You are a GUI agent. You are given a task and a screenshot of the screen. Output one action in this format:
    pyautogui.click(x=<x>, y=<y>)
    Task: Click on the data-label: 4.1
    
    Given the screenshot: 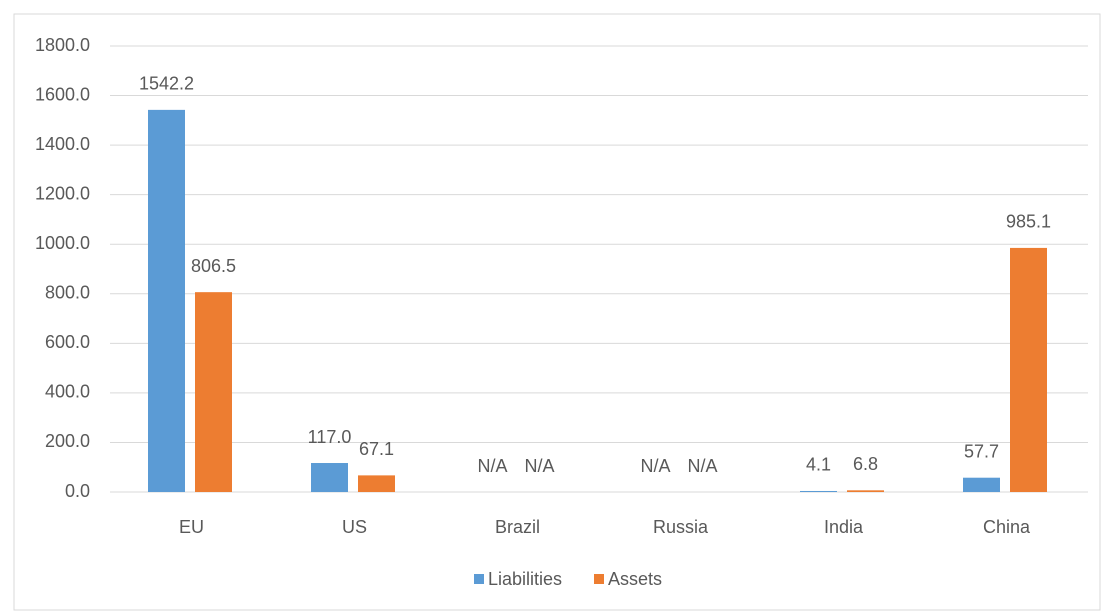 What is the action you would take?
    pyautogui.click(x=818, y=465)
    